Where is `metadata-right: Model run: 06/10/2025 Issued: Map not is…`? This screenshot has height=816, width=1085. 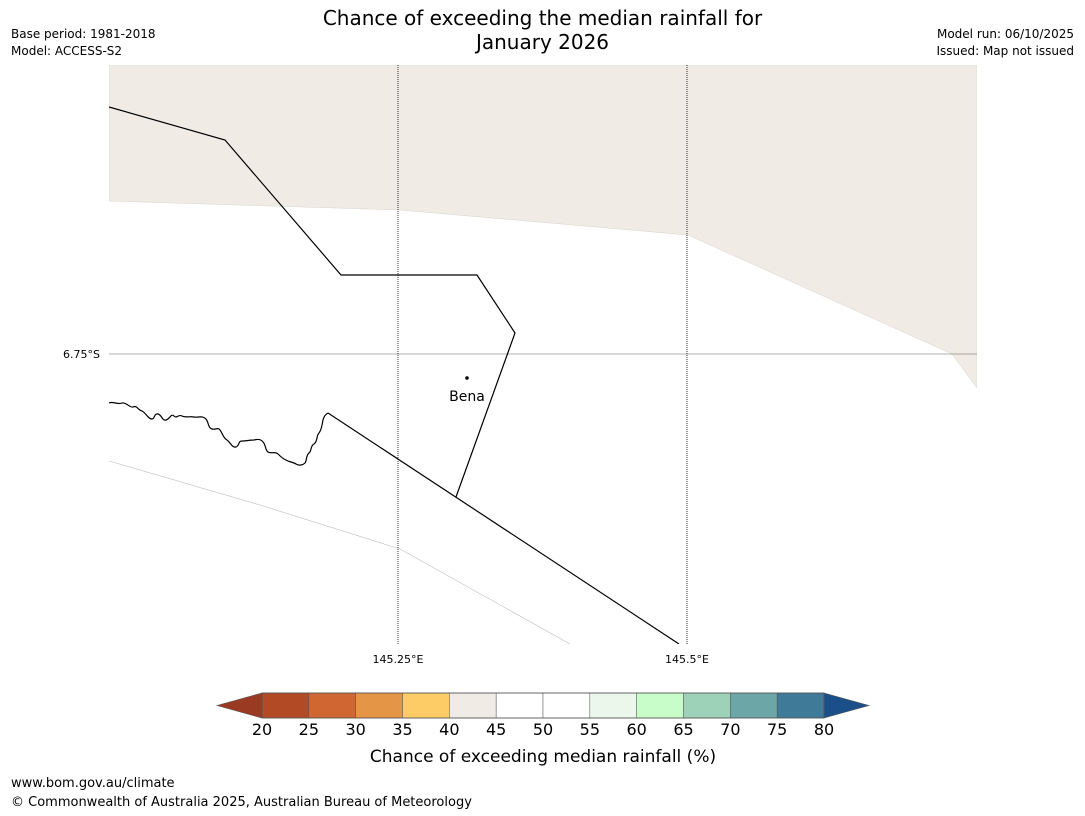
metadata-right: Model run: 06/10/2025 Issued: Map not is… is located at coordinates (1005, 43).